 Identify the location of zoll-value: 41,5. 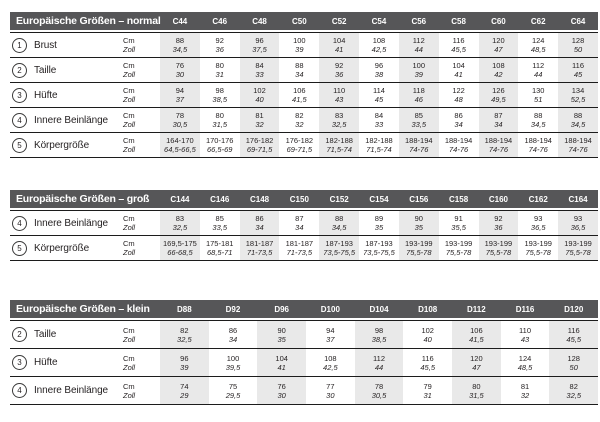
(299, 99).